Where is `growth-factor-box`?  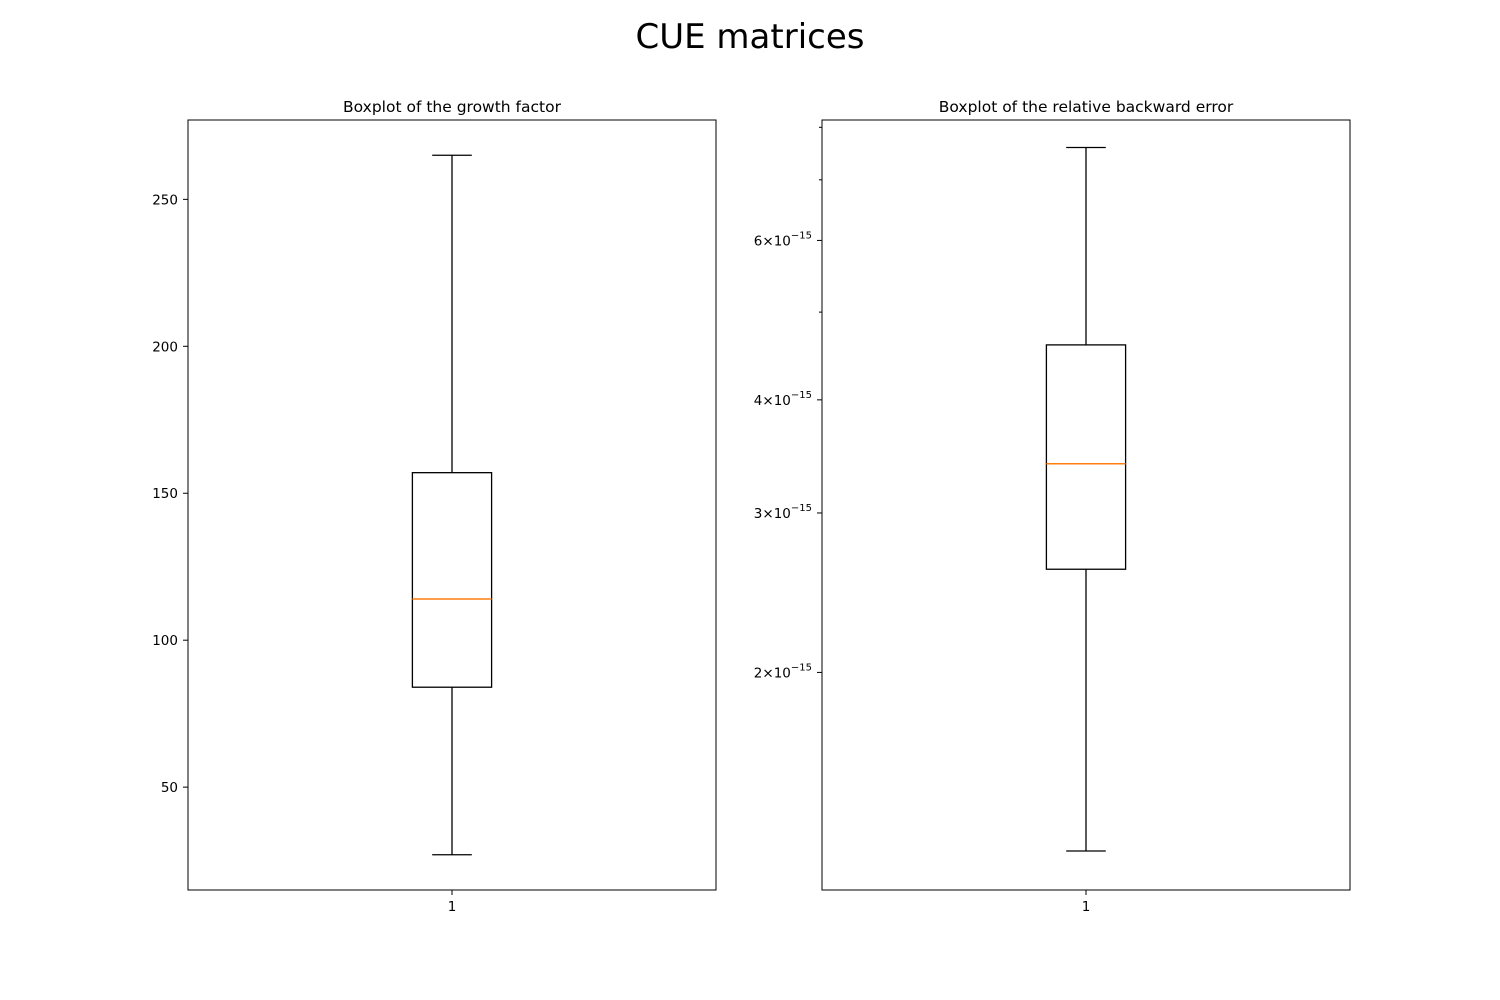
growth-factor-box is located at coordinates (452, 580).